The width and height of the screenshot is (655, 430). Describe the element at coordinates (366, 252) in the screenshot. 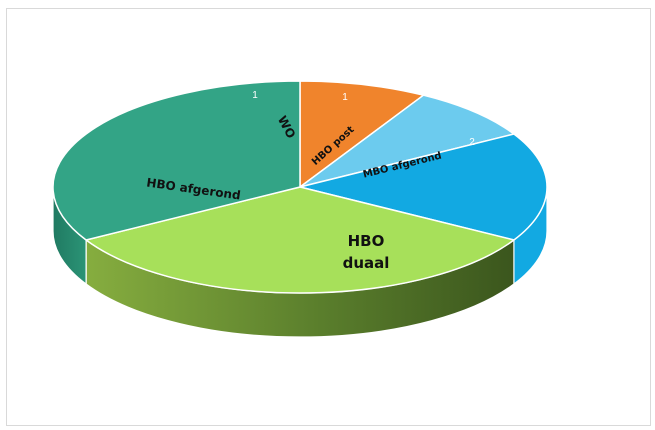

I see `slice-label-hbo-duaal: HBO duaal` at that location.